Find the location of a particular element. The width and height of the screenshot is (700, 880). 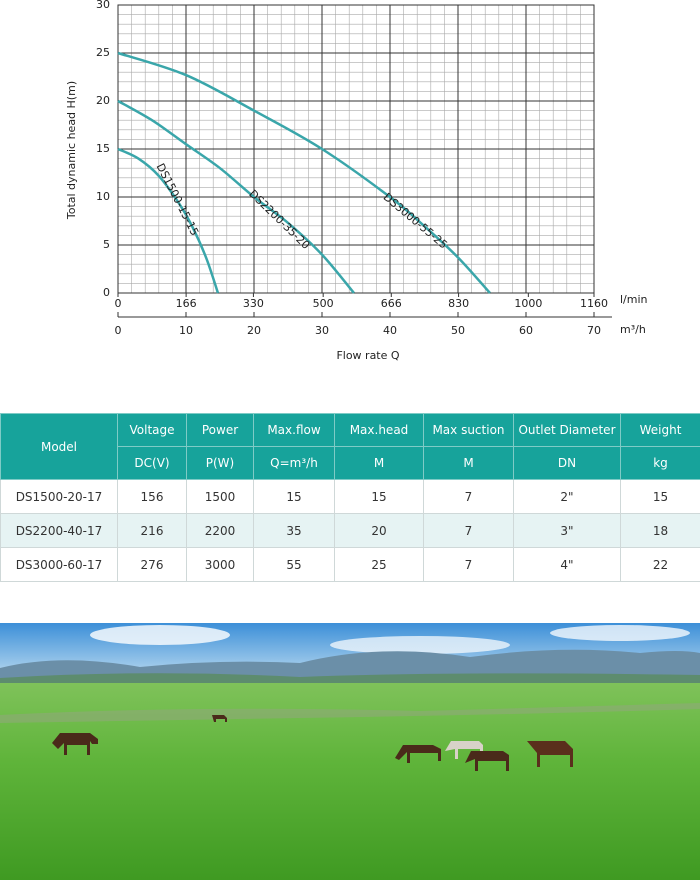

data-row: DS3000-60-17 276 3000 55 25 7 4" 22 is located at coordinates (350, 564).